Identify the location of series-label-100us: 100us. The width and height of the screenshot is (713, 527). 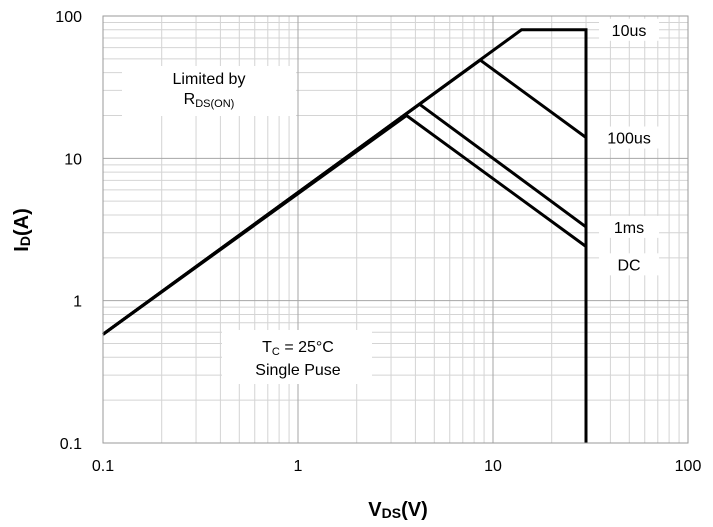
(629, 139).